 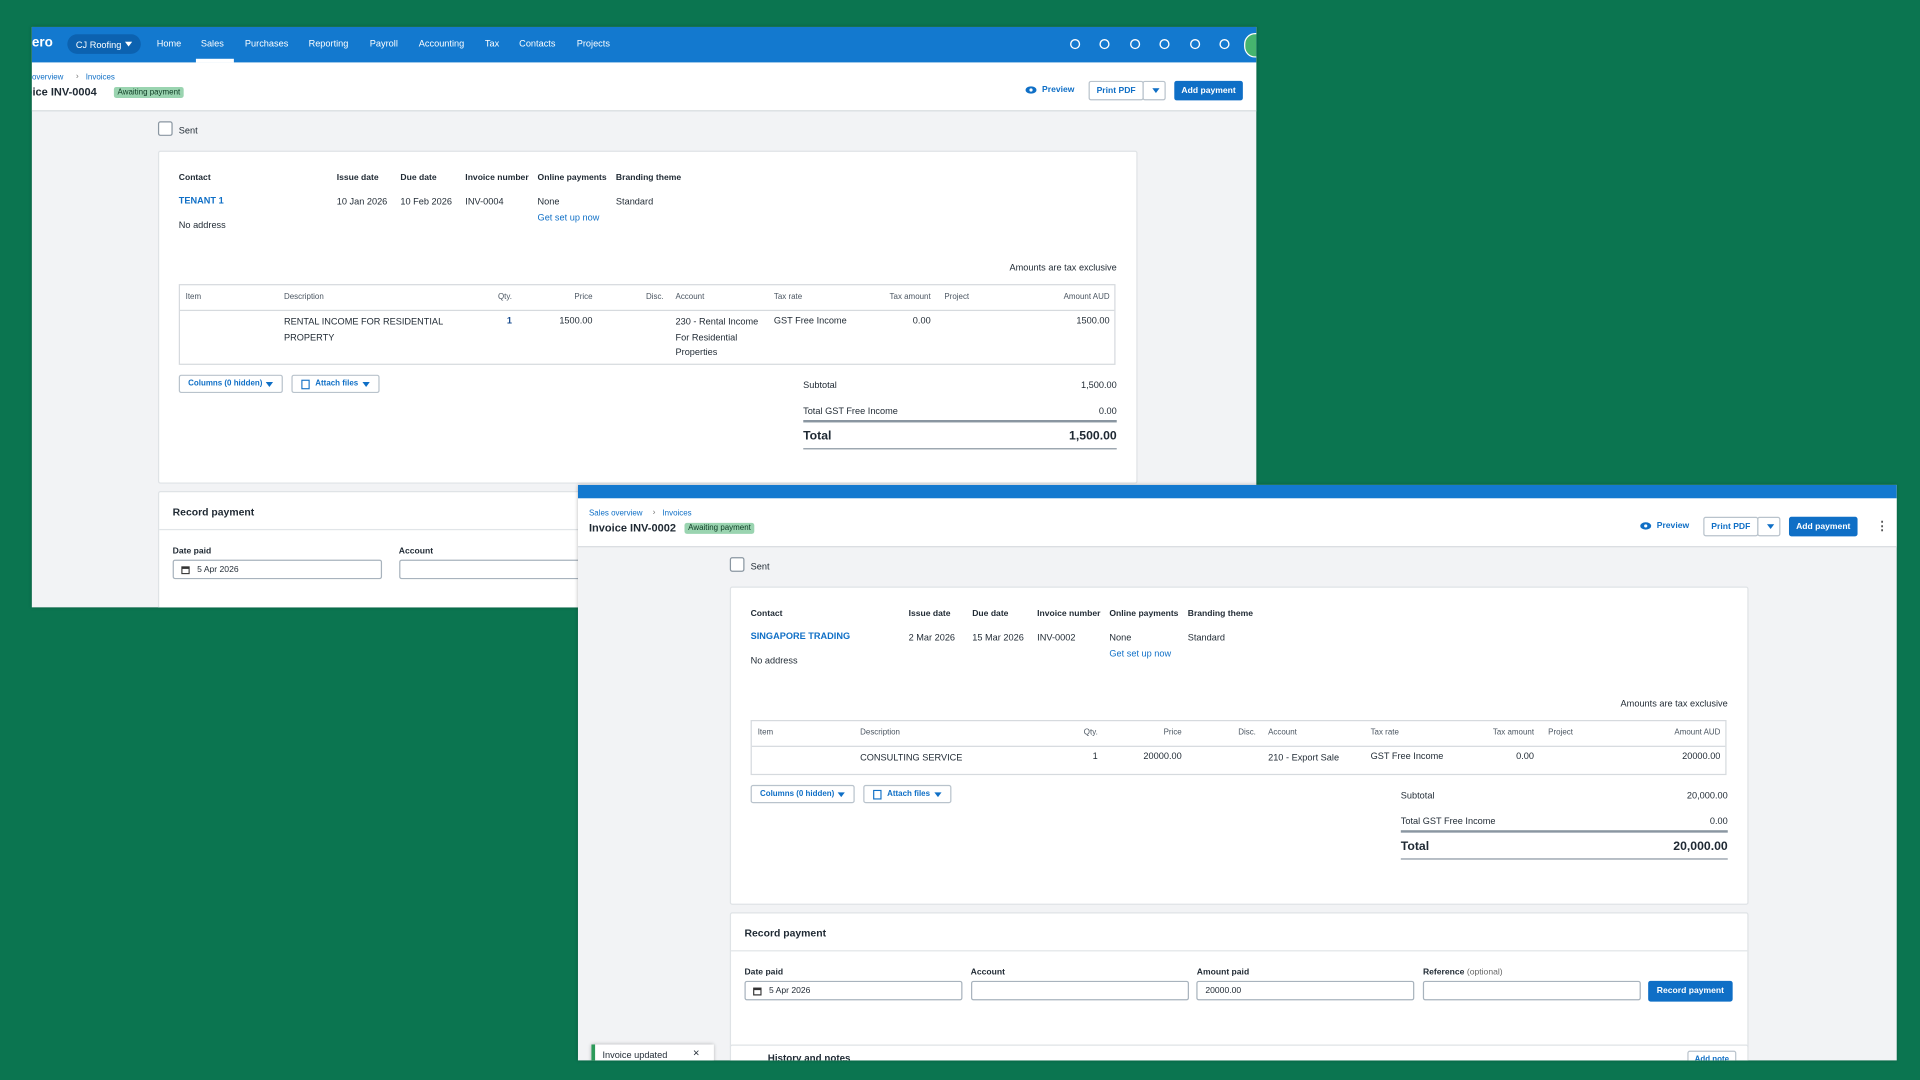 I want to click on online-payments: None, so click(x=1120, y=637).